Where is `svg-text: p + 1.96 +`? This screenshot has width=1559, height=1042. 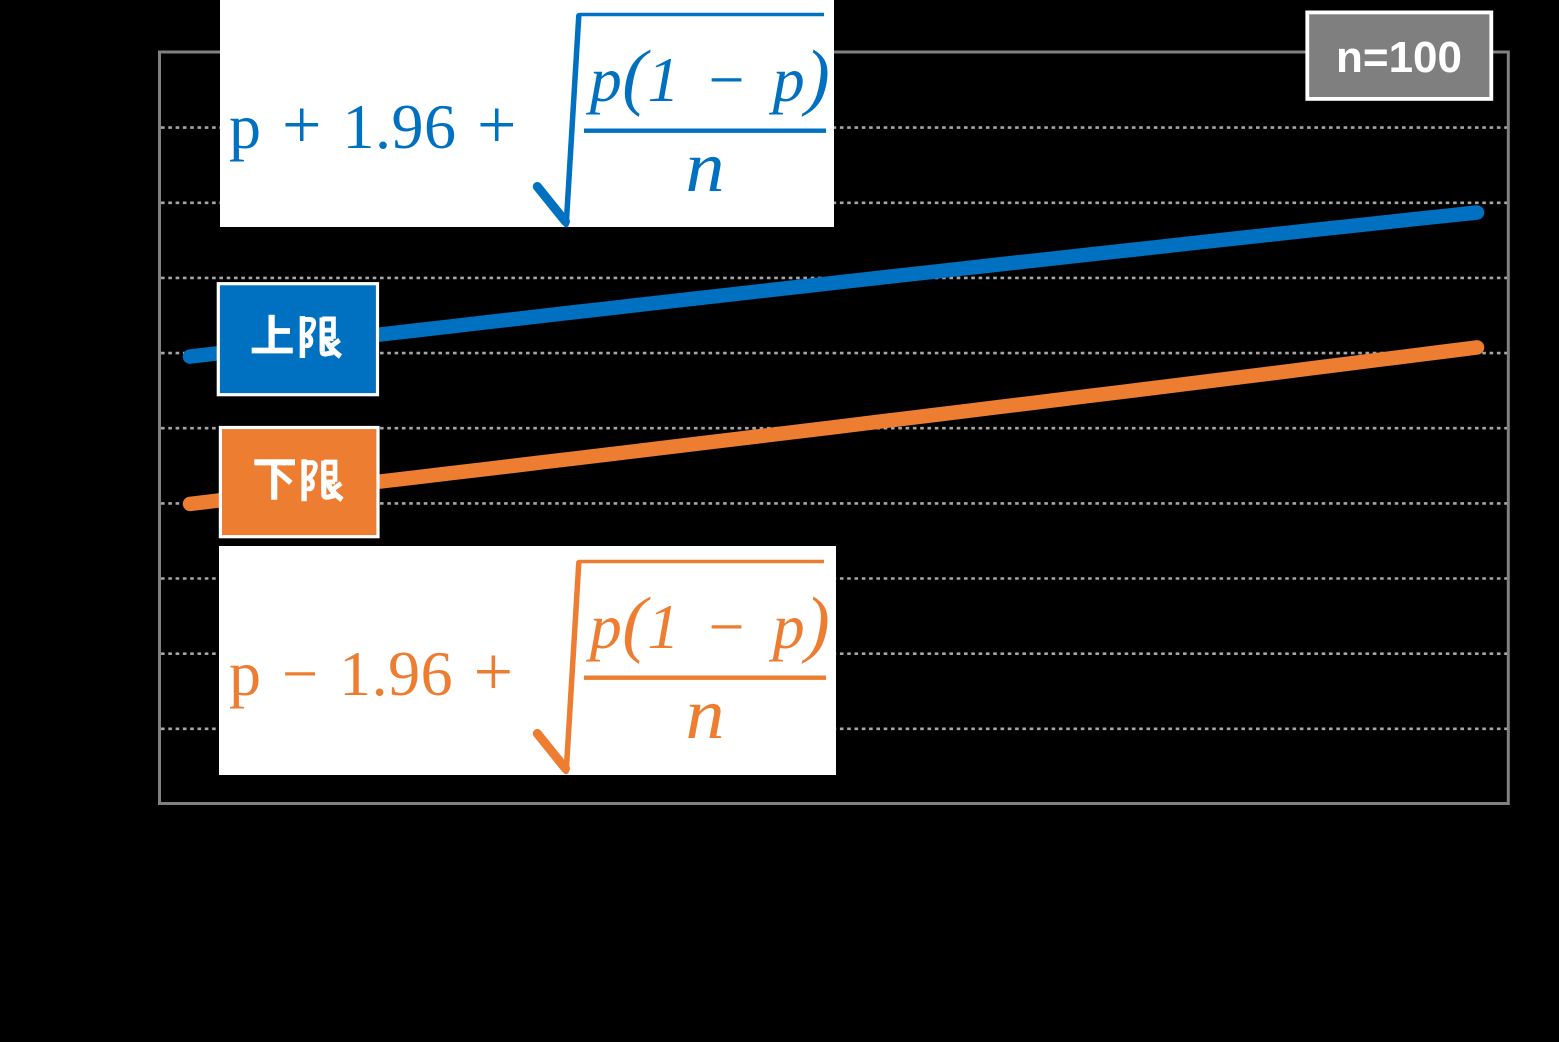 svg-text: p + 1.96 + is located at coordinates (373, 125).